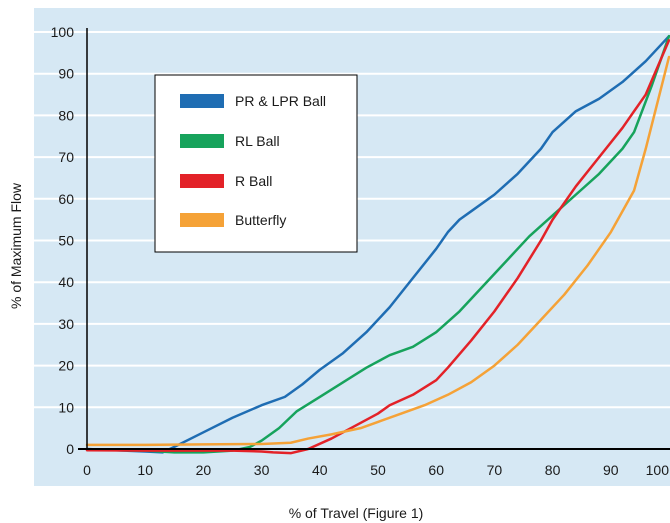 The image size is (670, 523). Describe the element at coordinates (70, 449) in the screenshot. I see `y-tick-label-0: 0` at that location.